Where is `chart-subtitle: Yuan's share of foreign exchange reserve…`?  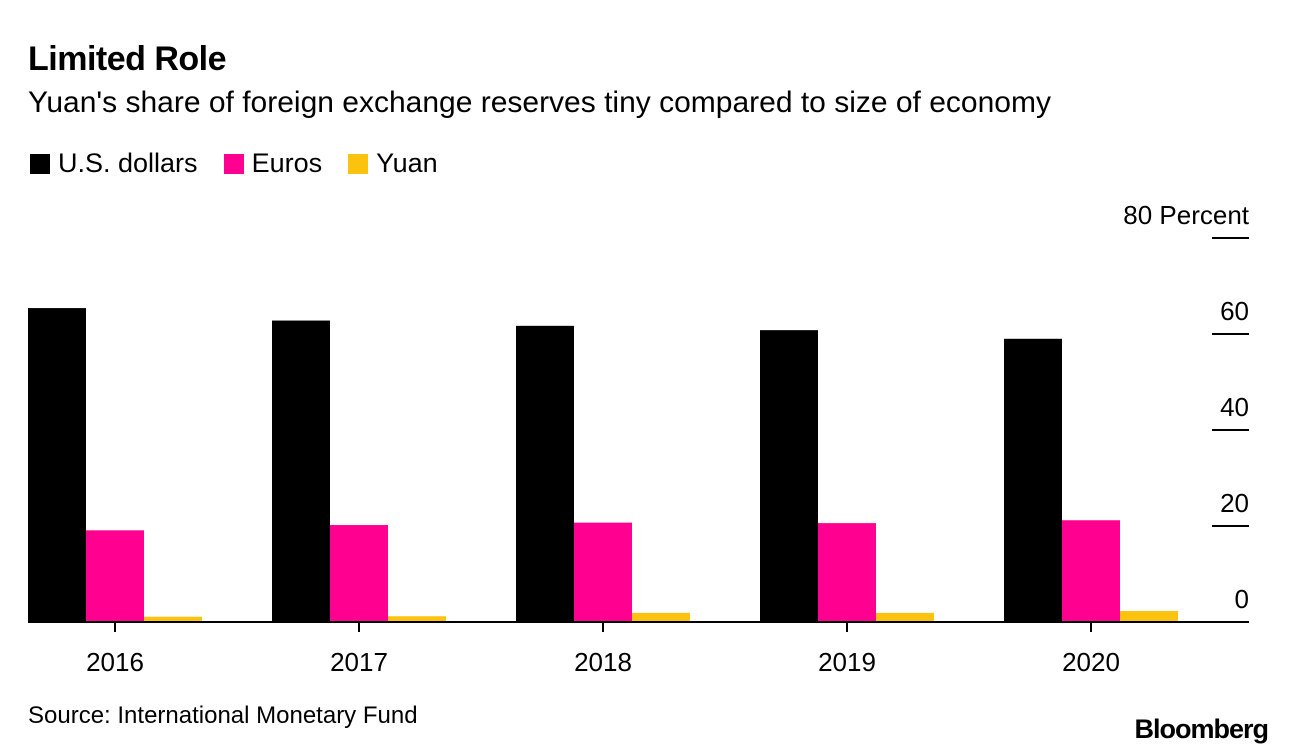
chart-subtitle: Yuan's share of foreign exchange reserve… is located at coordinates (539, 102).